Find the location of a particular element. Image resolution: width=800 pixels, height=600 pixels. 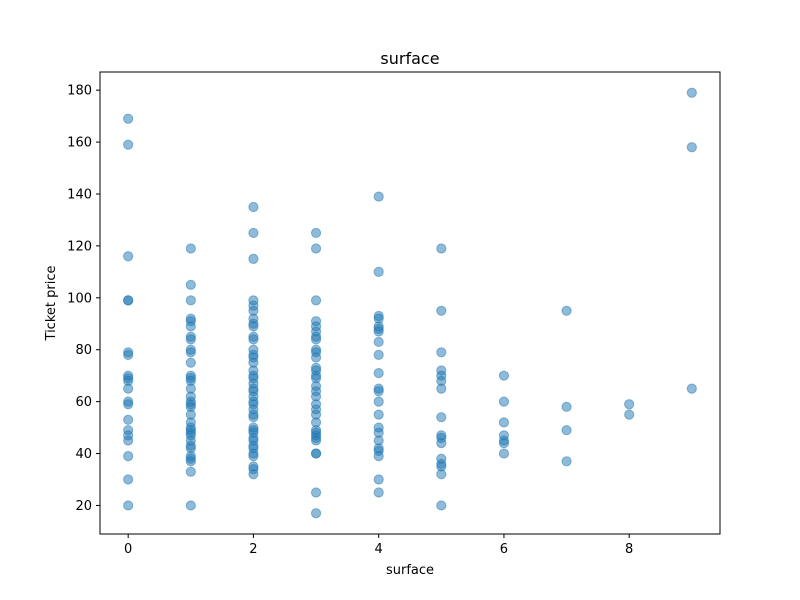

x-tick-label: 4 is located at coordinates (379, 549).